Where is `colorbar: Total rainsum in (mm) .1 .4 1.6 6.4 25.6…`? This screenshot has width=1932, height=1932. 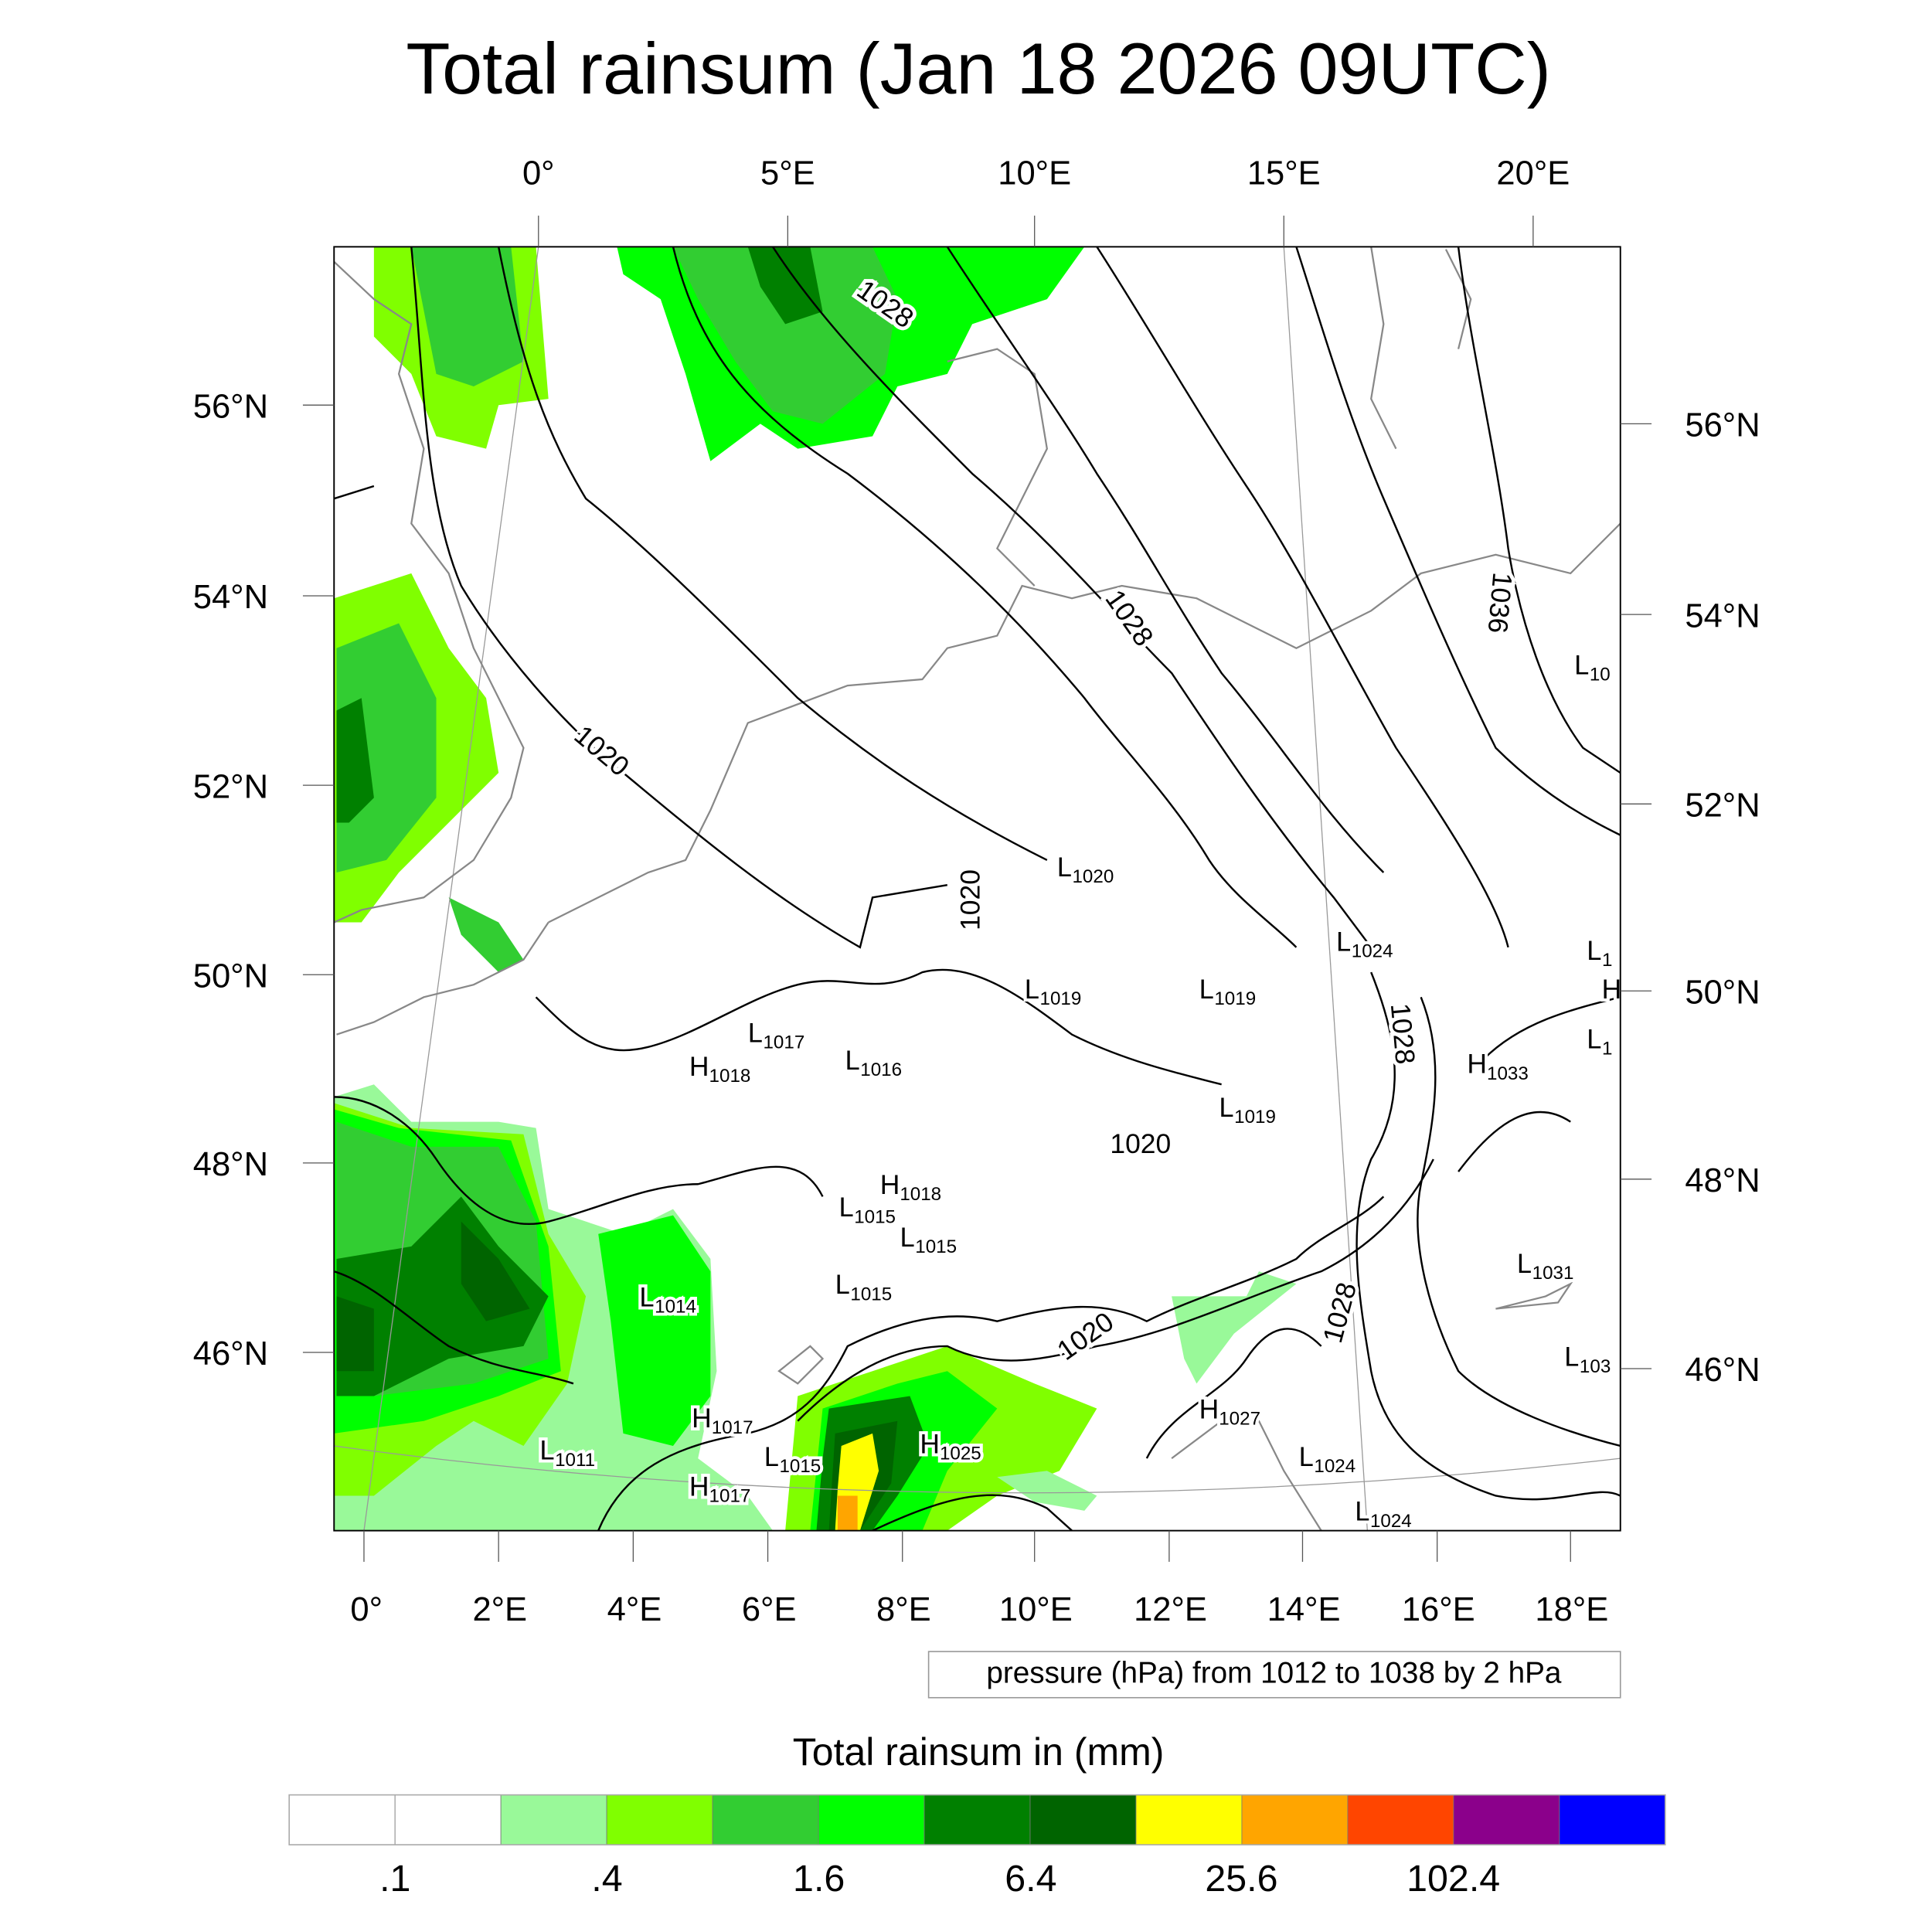
colorbar: Total rainsum in (mm) .1 .4 1.6 6.4 25.6… is located at coordinates (977, 1815).